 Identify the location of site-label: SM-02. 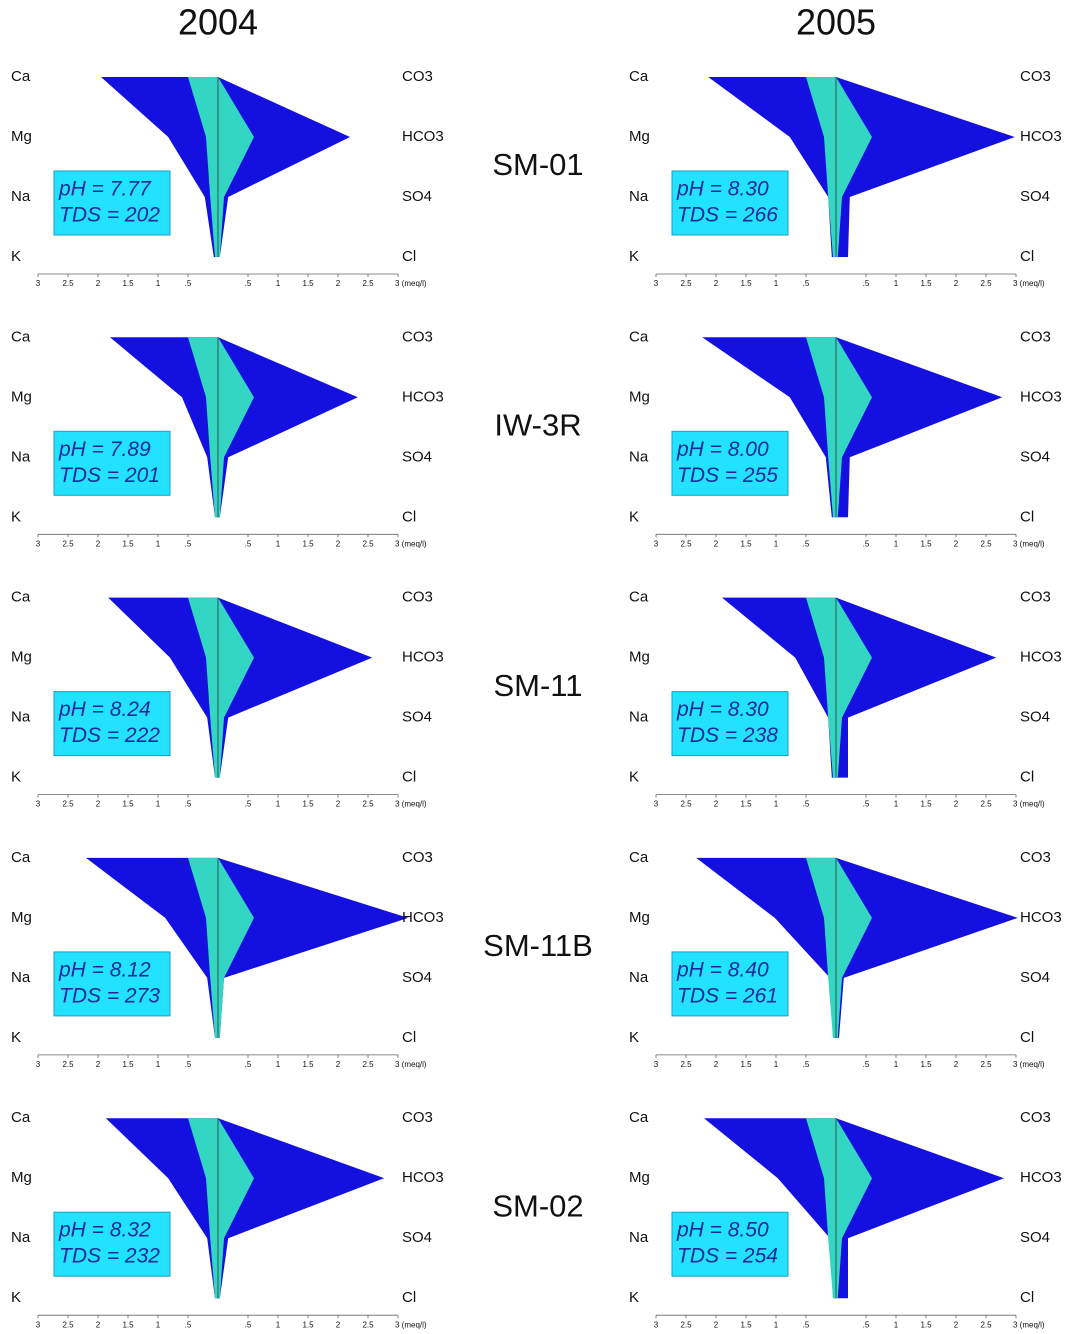
(537, 1205).